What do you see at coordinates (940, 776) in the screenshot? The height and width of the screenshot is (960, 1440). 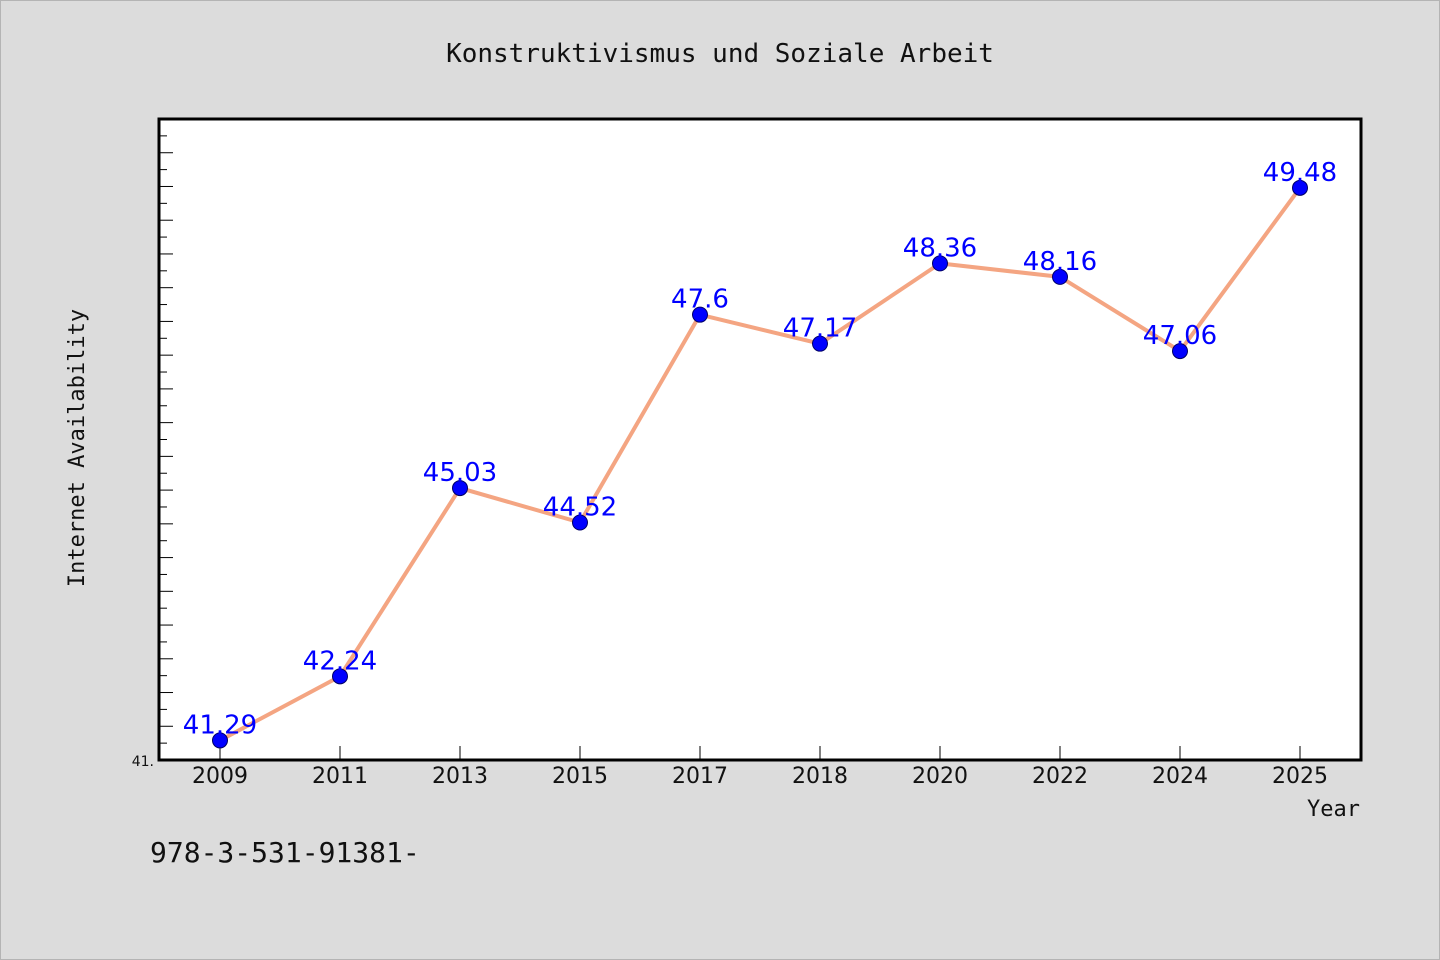 I see `x-tick-label: 2020` at bounding box center [940, 776].